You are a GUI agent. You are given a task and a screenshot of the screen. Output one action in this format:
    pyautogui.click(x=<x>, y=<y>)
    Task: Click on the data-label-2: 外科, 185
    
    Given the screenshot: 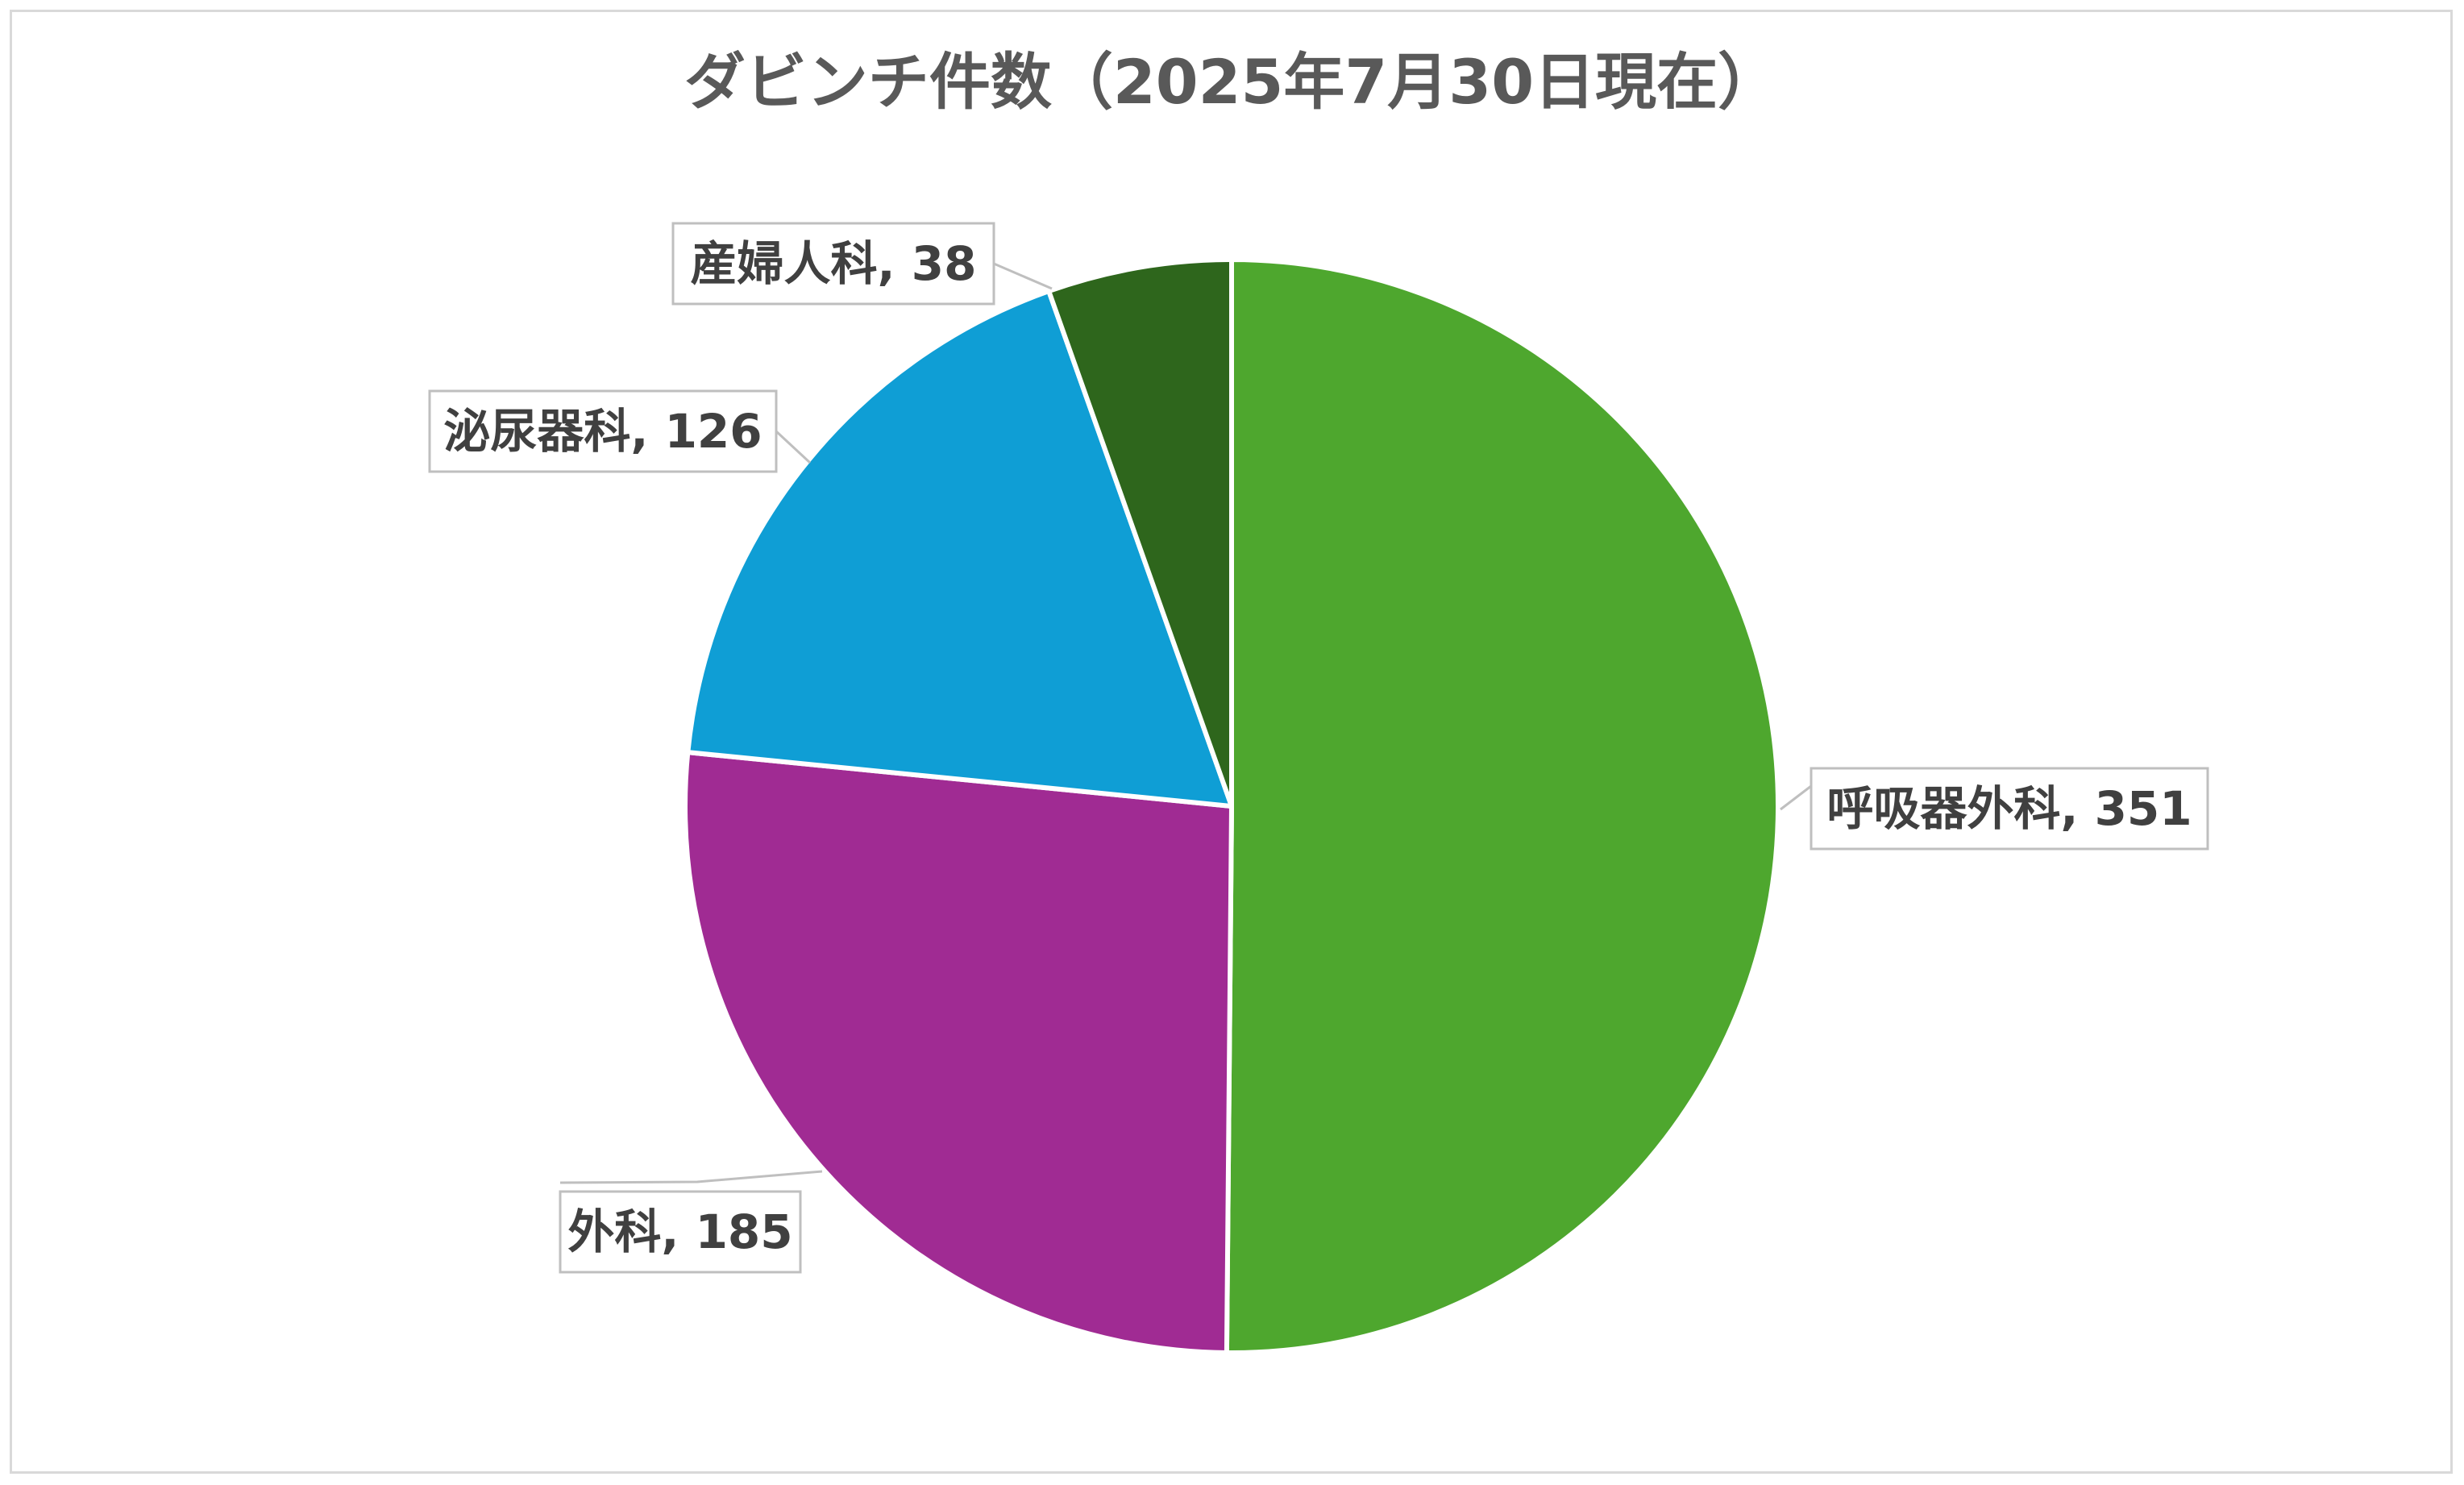 What is the action you would take?
    pyautogui.click(x=680, y=1232)
    